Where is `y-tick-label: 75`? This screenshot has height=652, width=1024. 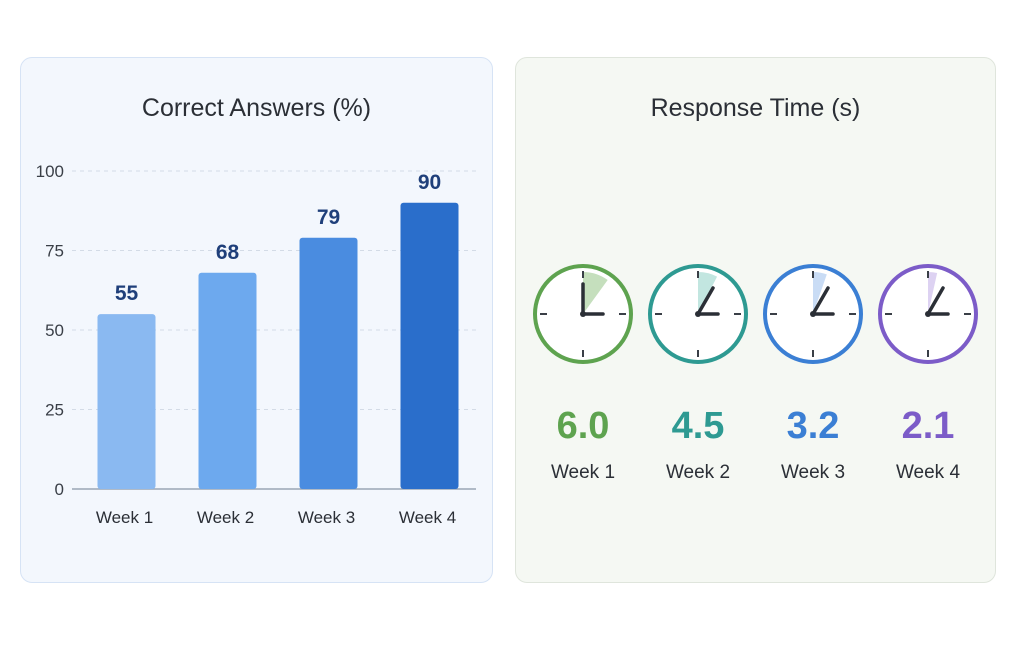
y-tick-label: 75 is located at coordinates (54, 251).